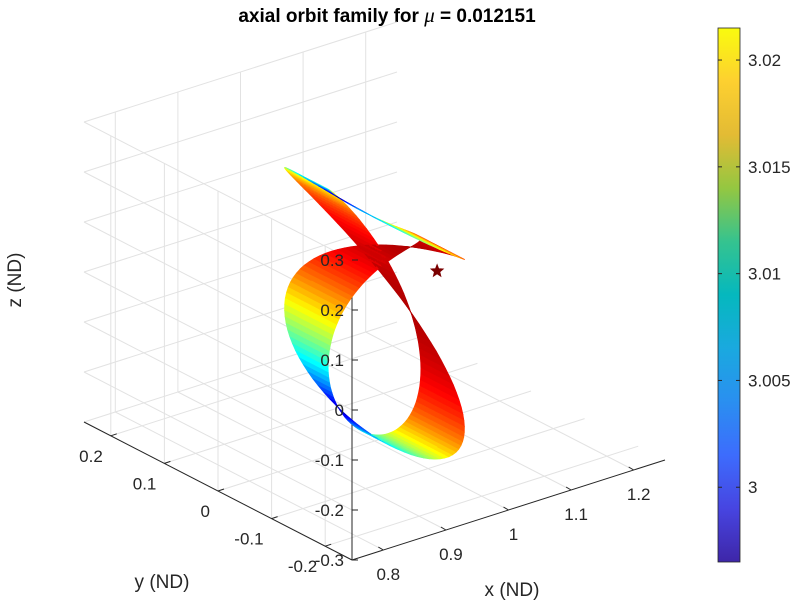  What do you see at coordinates (205, 511) in the screenshot?
I see `y-tick-label: 0` at bounding box center [205, 511].